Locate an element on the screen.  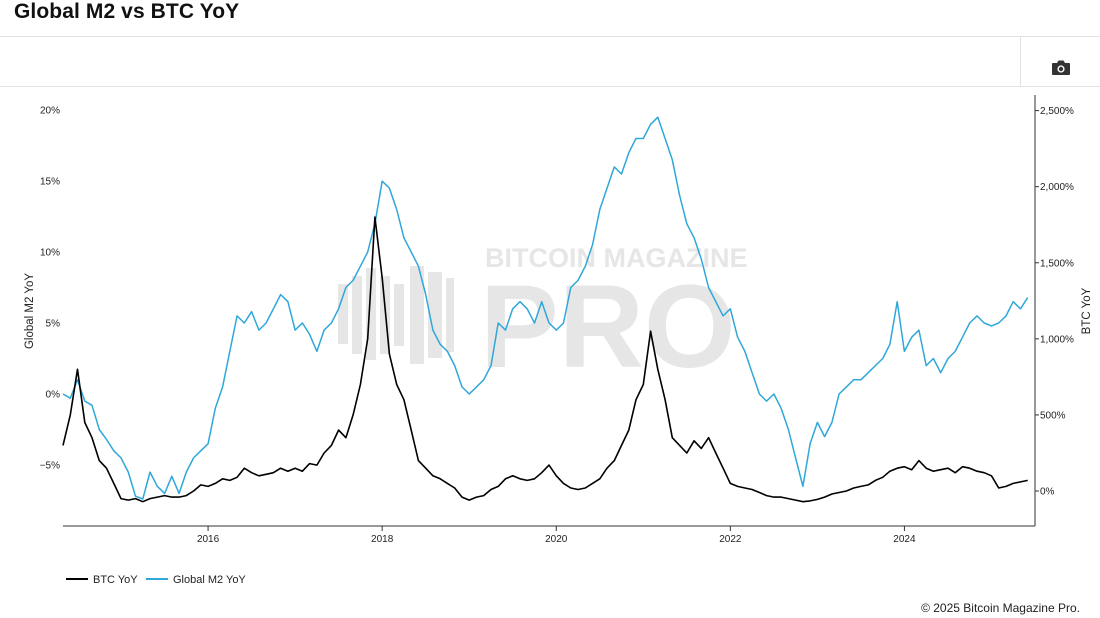
y-left-tick-label: 15% is located at coordinates (50, 182).